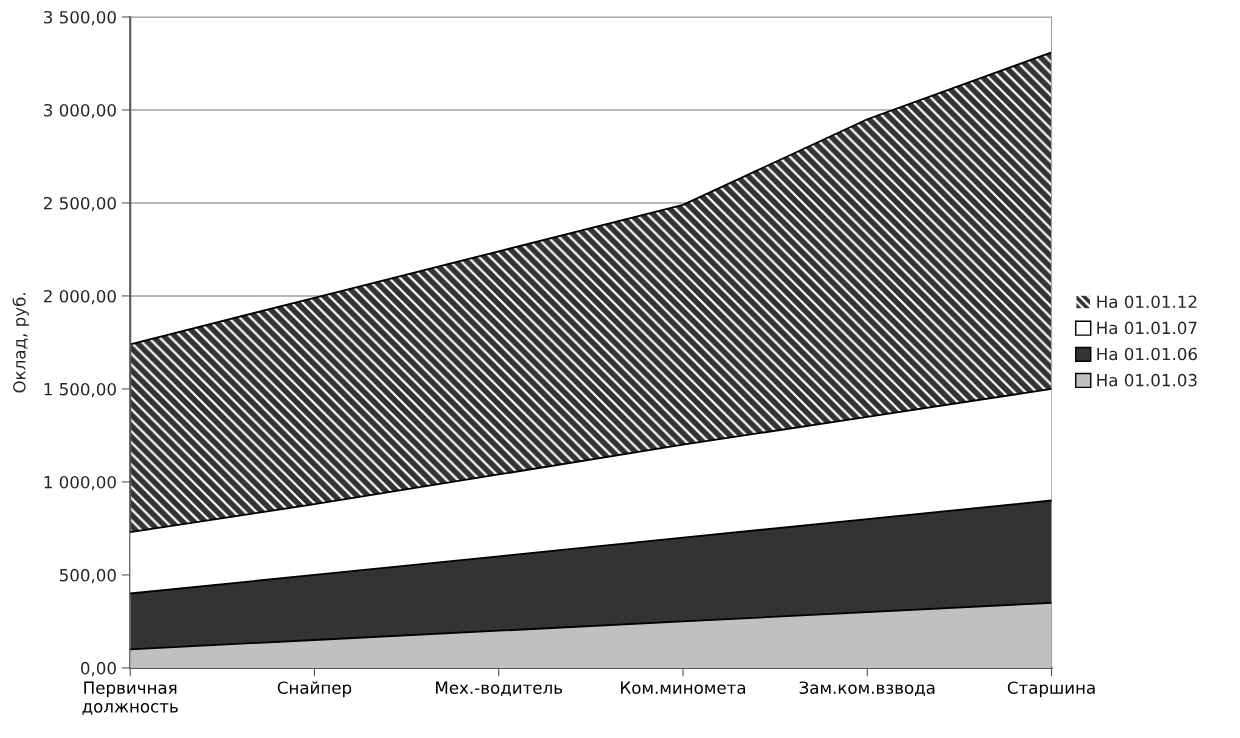 Image resolution: width=1240 pixels, height=738 pixels. Describe the element at coordinates (1147, 302) in the screenshot. I see `text: На 01.01.12` at that location.